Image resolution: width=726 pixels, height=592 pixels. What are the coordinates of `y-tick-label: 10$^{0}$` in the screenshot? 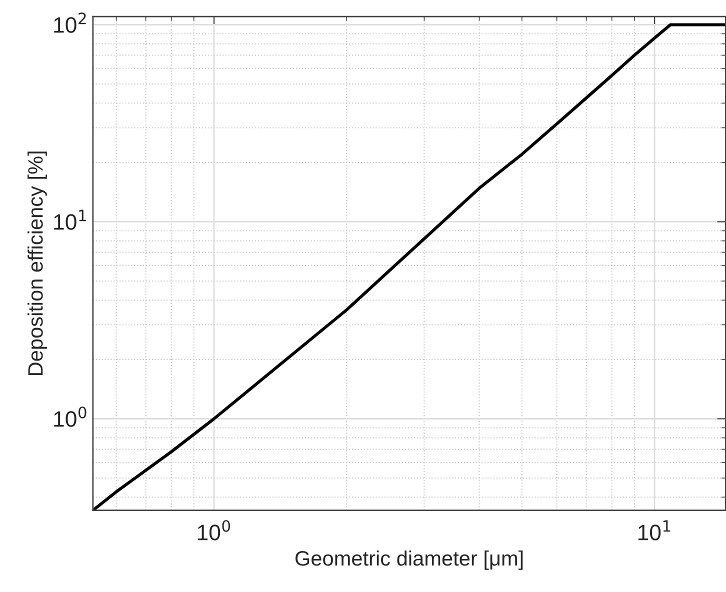 It's located at (70, 416).